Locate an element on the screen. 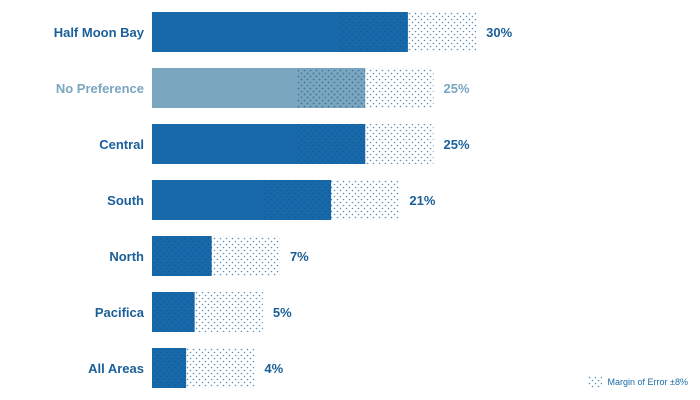 This screenshot has height=400, width=700. category-label-no-preference: No Preference is located at coordinates (100, 88).